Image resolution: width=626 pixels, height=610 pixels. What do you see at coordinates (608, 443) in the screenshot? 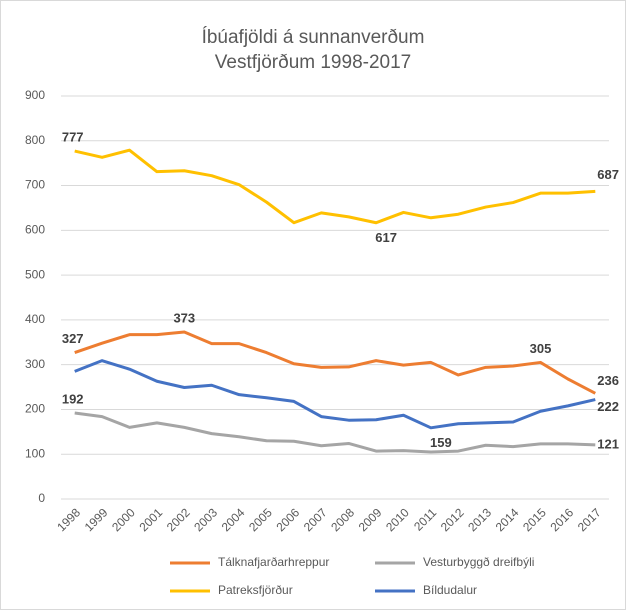
I see `data-label: 121` at bounding box center [608, 443].